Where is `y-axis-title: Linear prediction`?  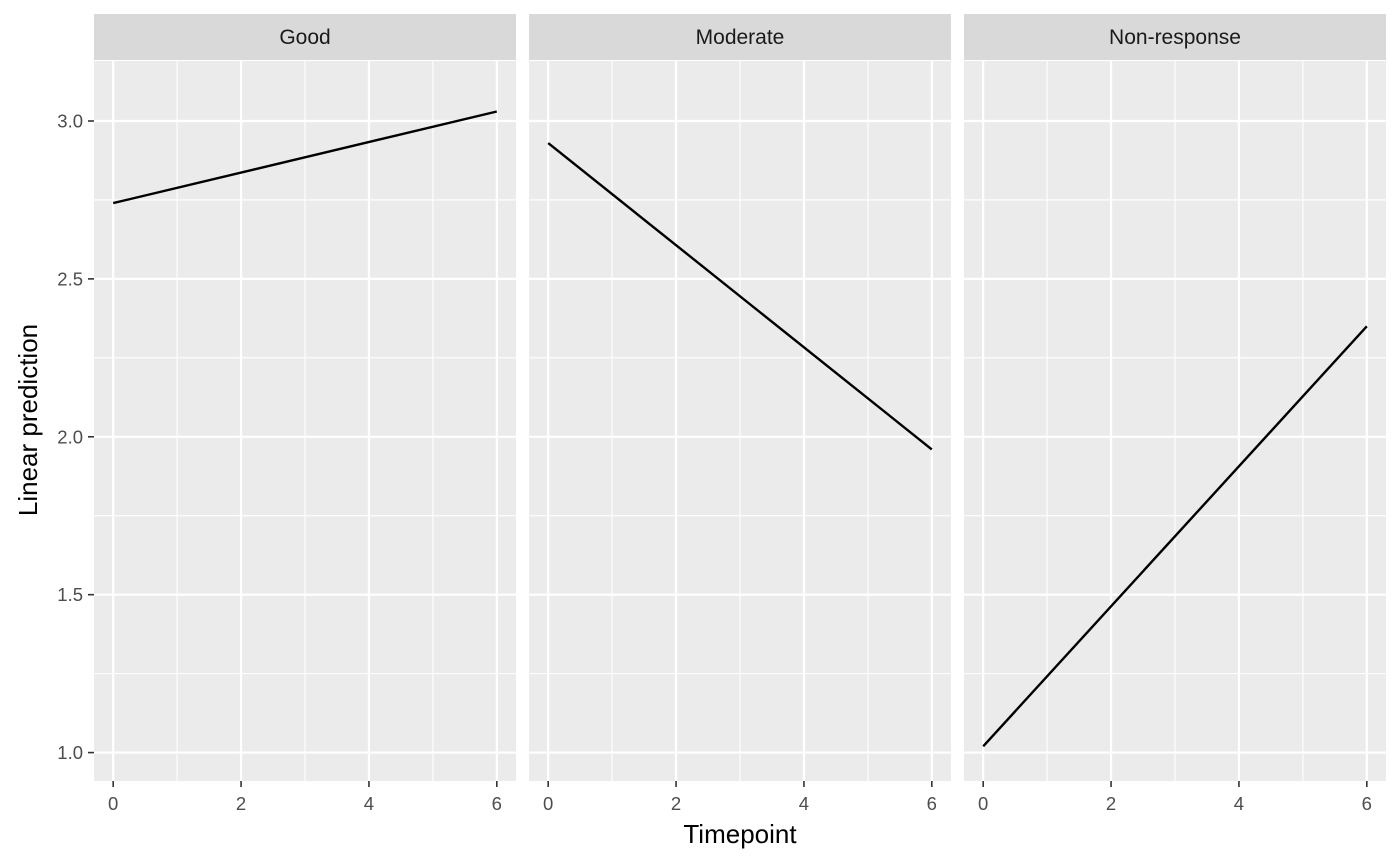 y-axis-title: Linear prediction is located at coordinates (28, 420).